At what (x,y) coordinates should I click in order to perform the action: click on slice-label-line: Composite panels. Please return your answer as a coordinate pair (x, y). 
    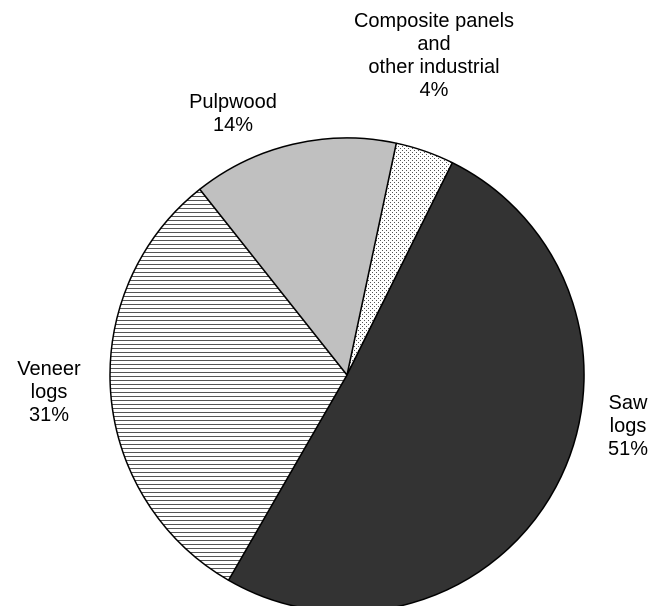
    Looking at the image, I should click on (434, 21).